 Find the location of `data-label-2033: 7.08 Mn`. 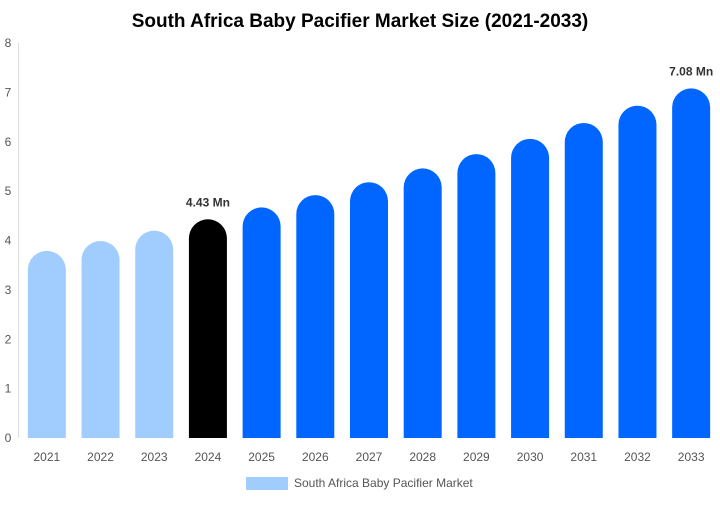

data-label-2033: 7.08 Mn is located at coordinates (691, 71).